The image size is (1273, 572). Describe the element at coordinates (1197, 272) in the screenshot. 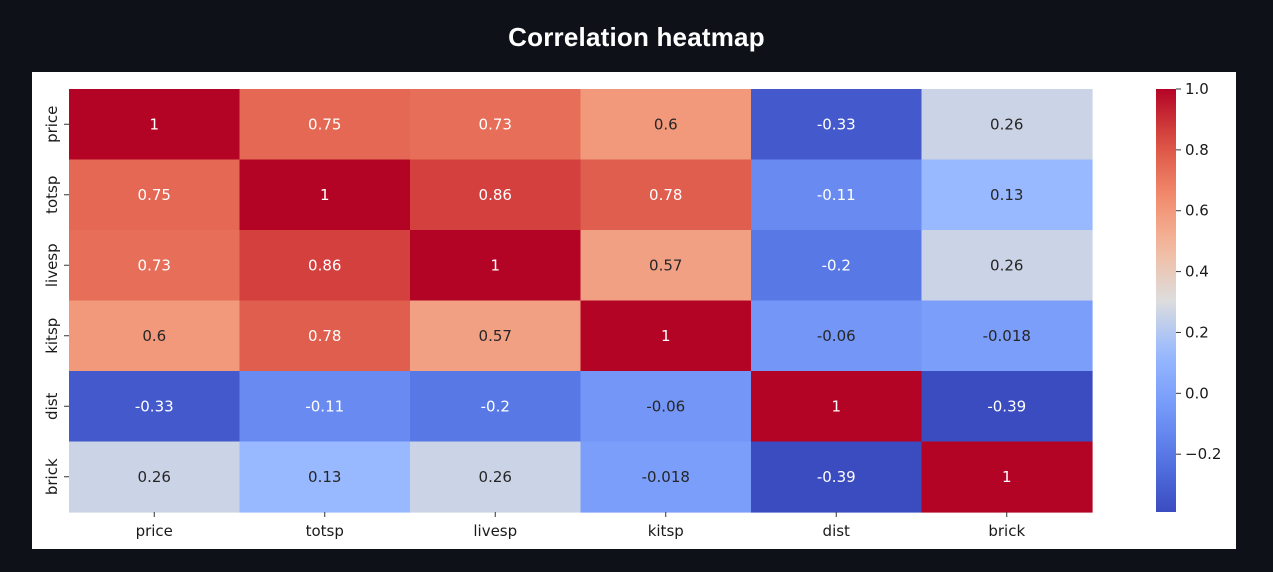

I see `colorbar-tick-label: 0.4` at that location.